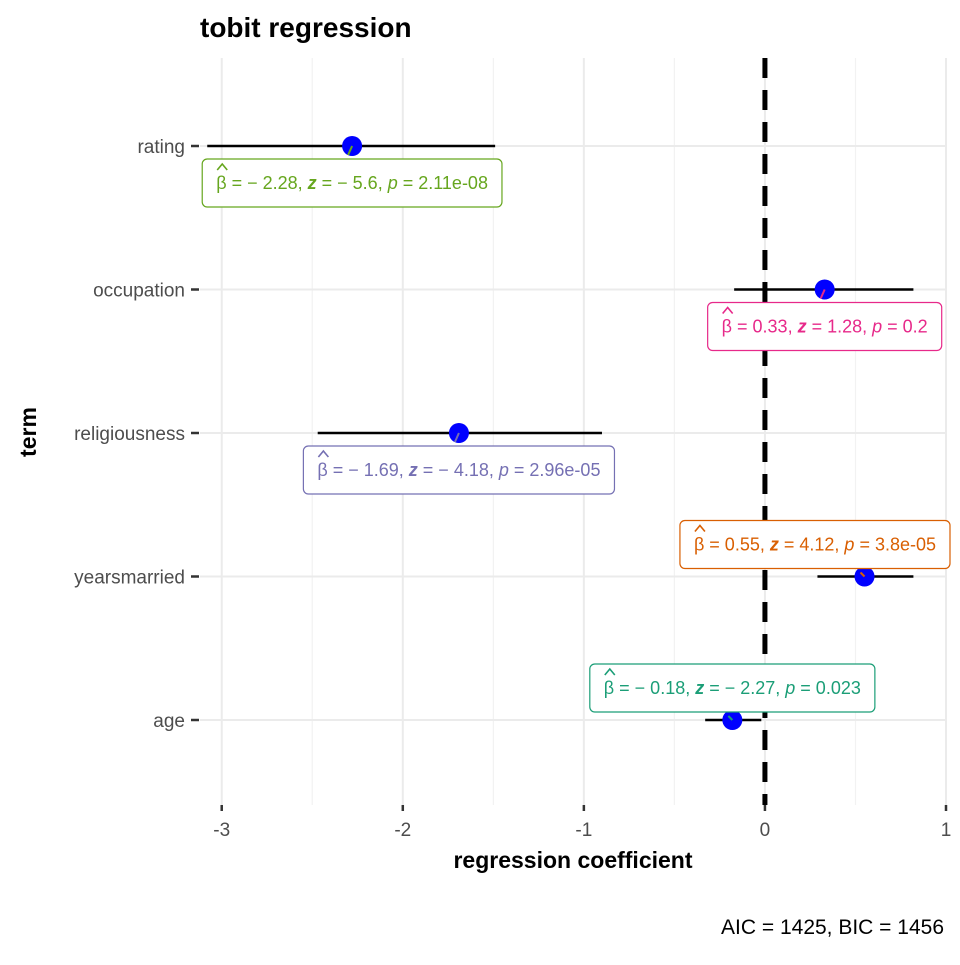 This screenshot has height=965, width=960. Describe the element at coordinates (129, 434) in the screenshot. I see `y-tick-label-religiousness: religiousness` at that location.